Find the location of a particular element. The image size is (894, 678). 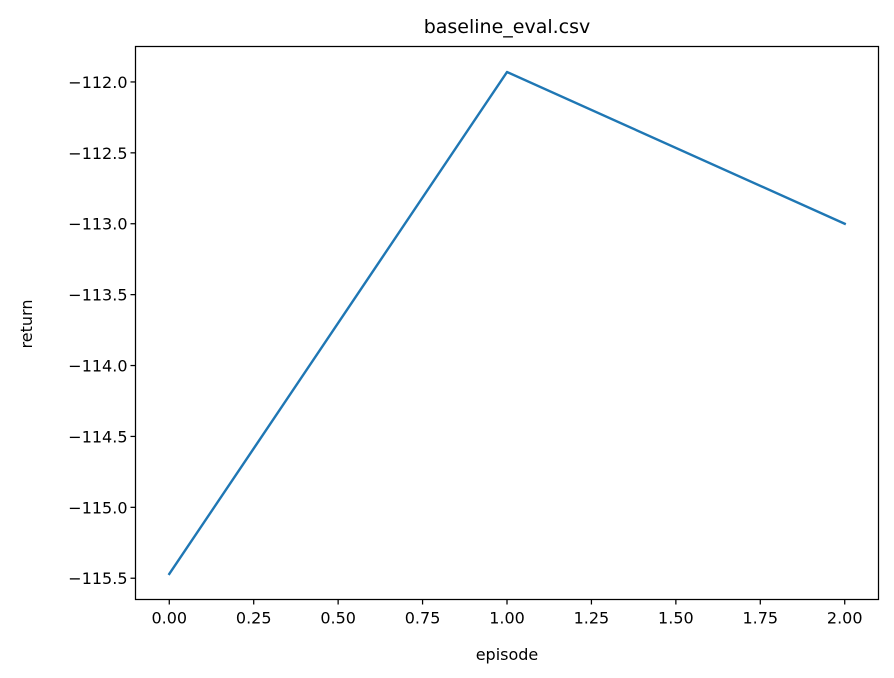

y-tick-label: −115.0 is located at coordinates (97, 507).